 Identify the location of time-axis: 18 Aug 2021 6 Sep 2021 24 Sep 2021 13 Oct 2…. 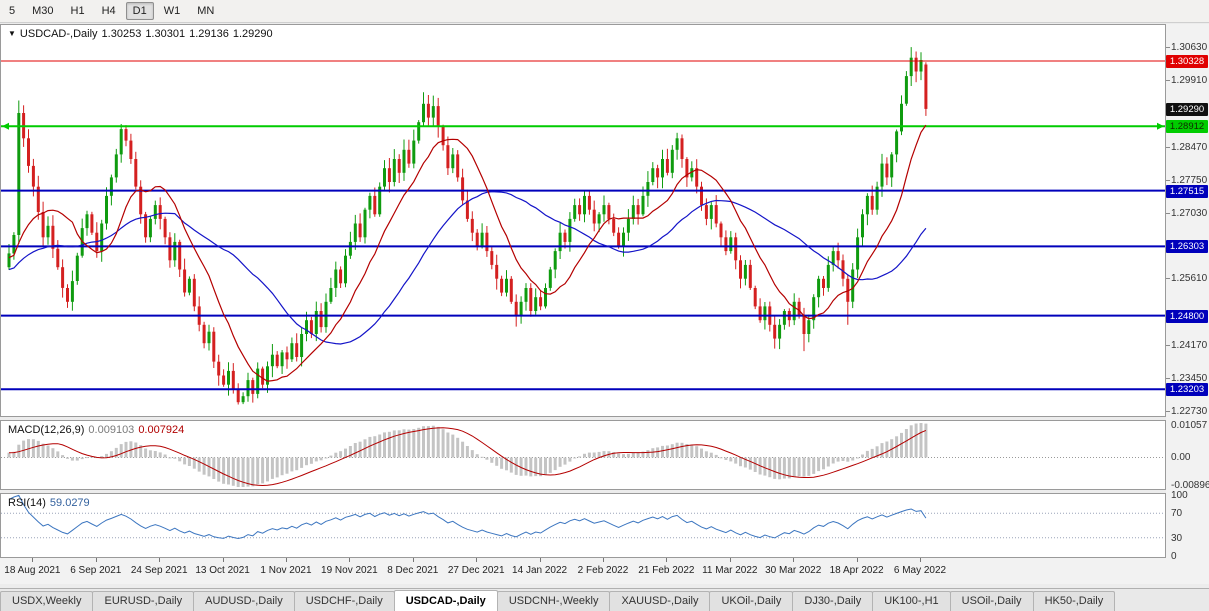
(583, 571).